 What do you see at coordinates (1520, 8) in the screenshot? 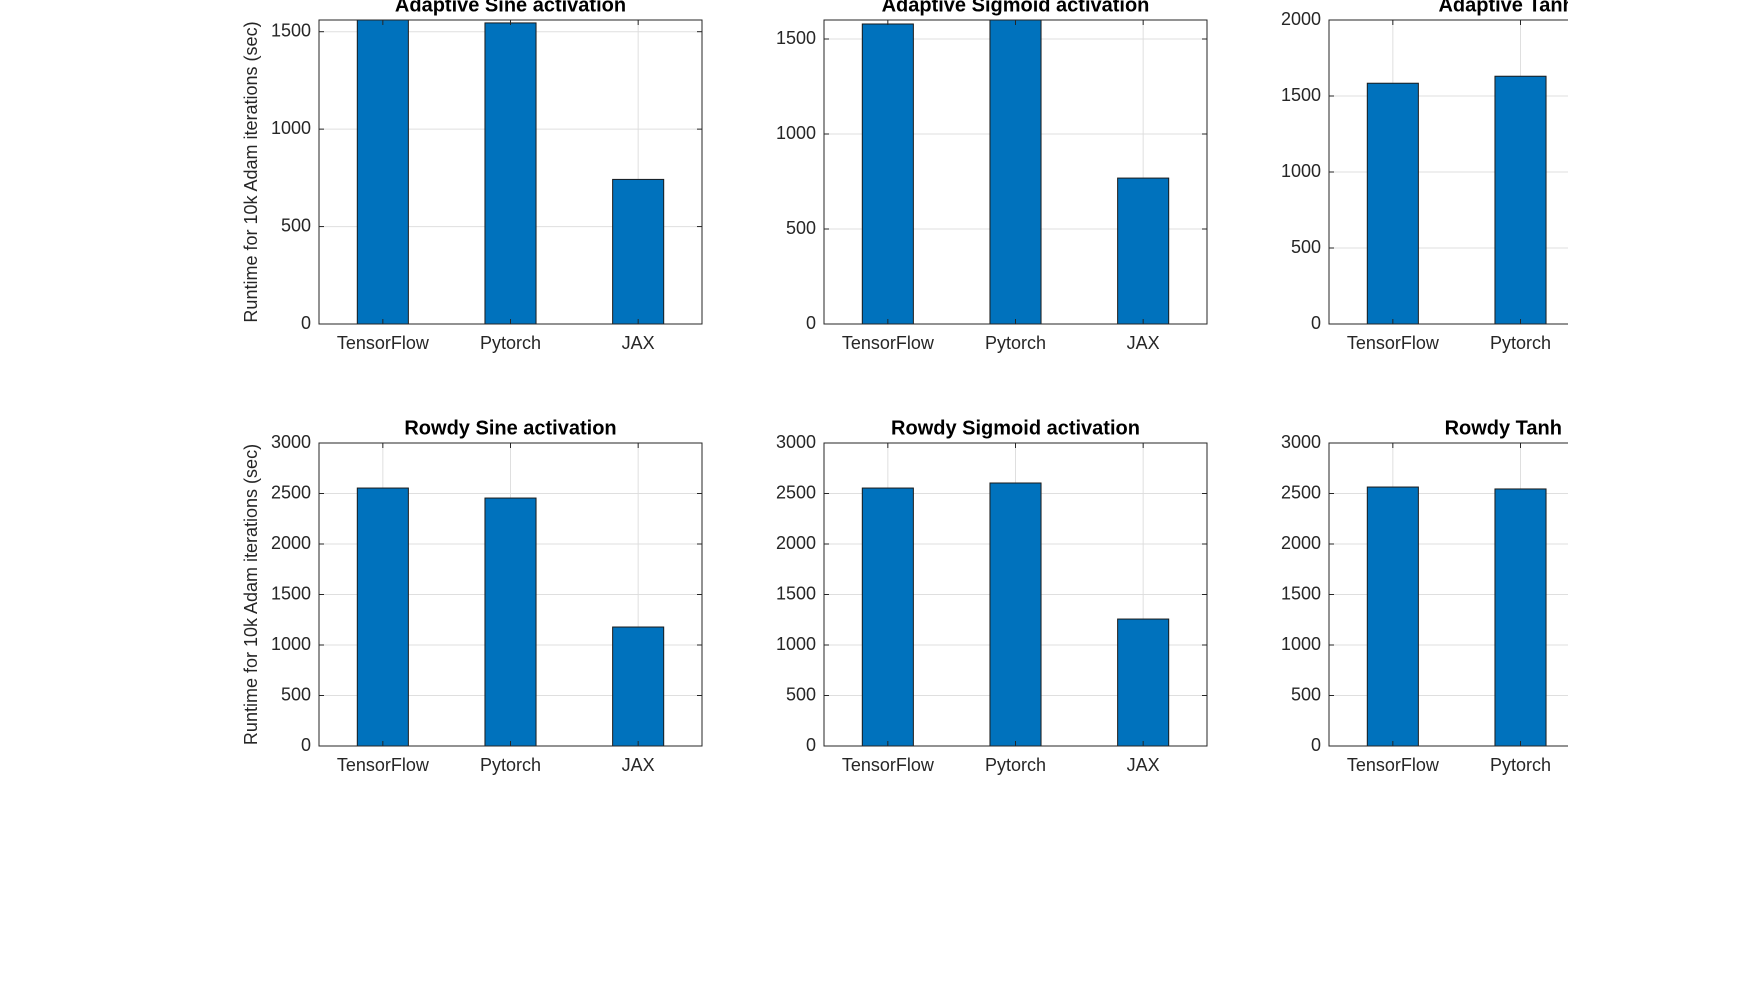
I see `chart-title: Adaptive Tanh ac` at bounding box center [1520, 8].